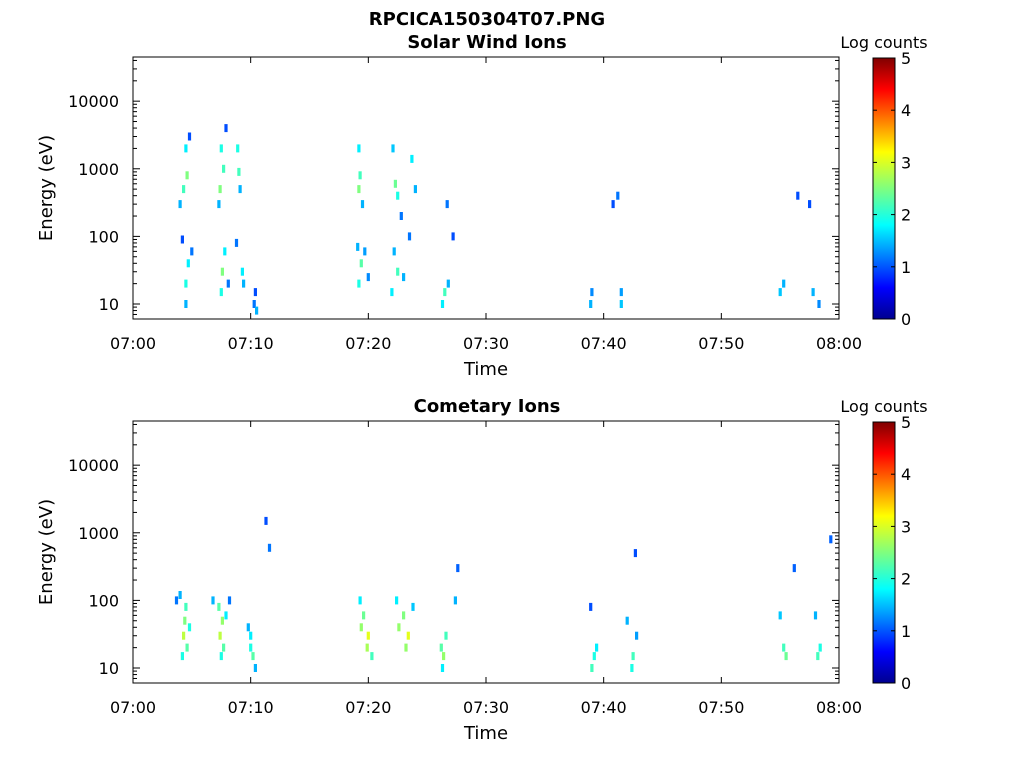  Describe the element at coordinates (133, 343) in the screenshot. I see `x-tick-label: 07:00` at that location.